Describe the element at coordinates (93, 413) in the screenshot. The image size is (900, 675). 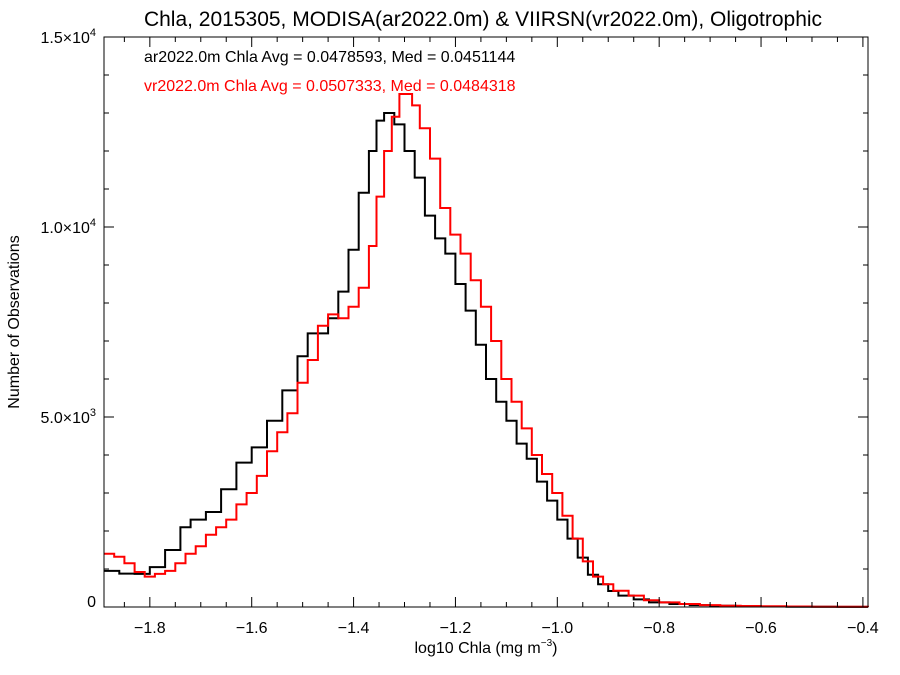
I see `y-tick-label-exponent: 3` at that location.